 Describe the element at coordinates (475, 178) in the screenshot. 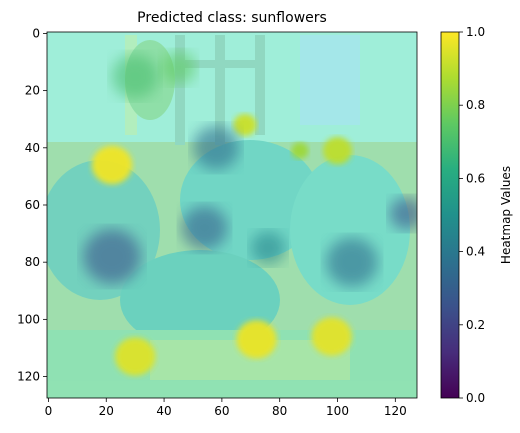

I see `colorbar-tick-label: 0.6` at that location.